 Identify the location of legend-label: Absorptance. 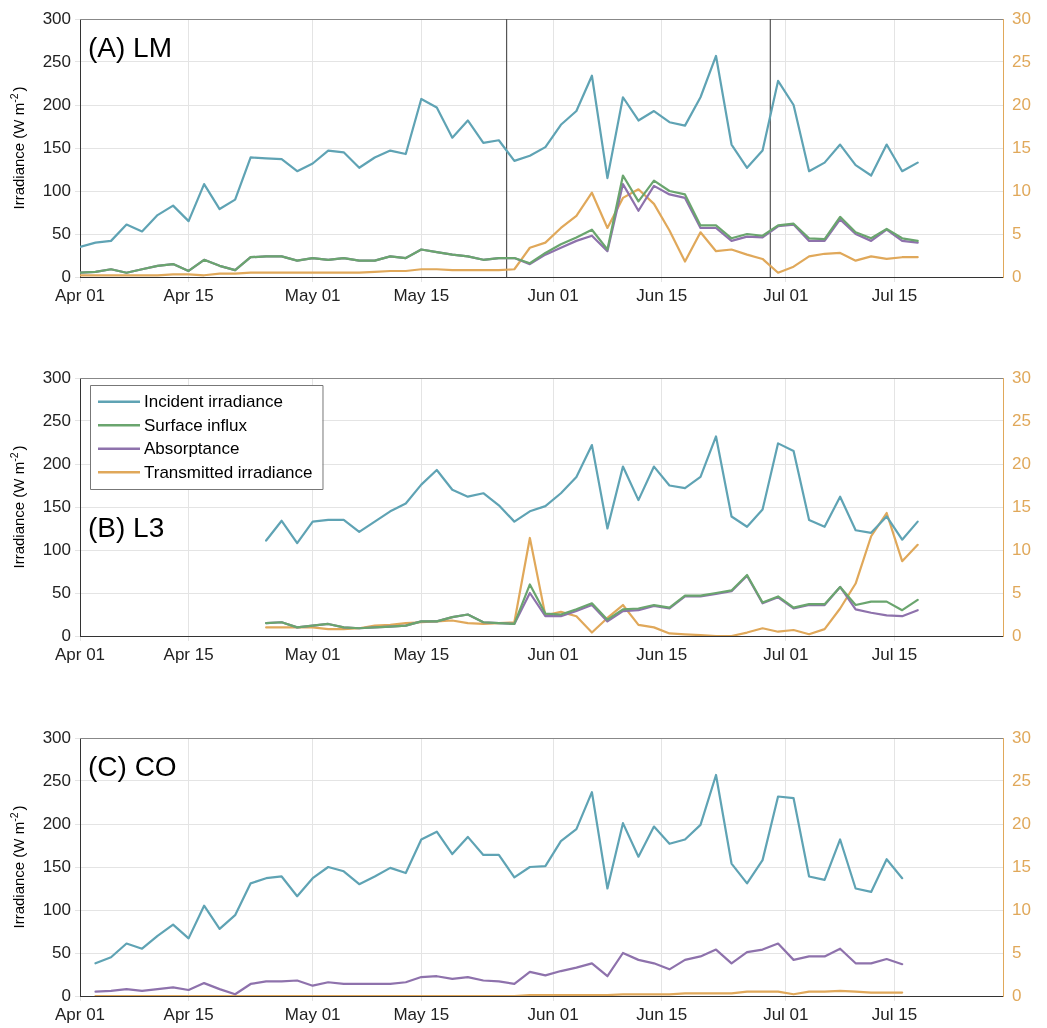
(192, 449).